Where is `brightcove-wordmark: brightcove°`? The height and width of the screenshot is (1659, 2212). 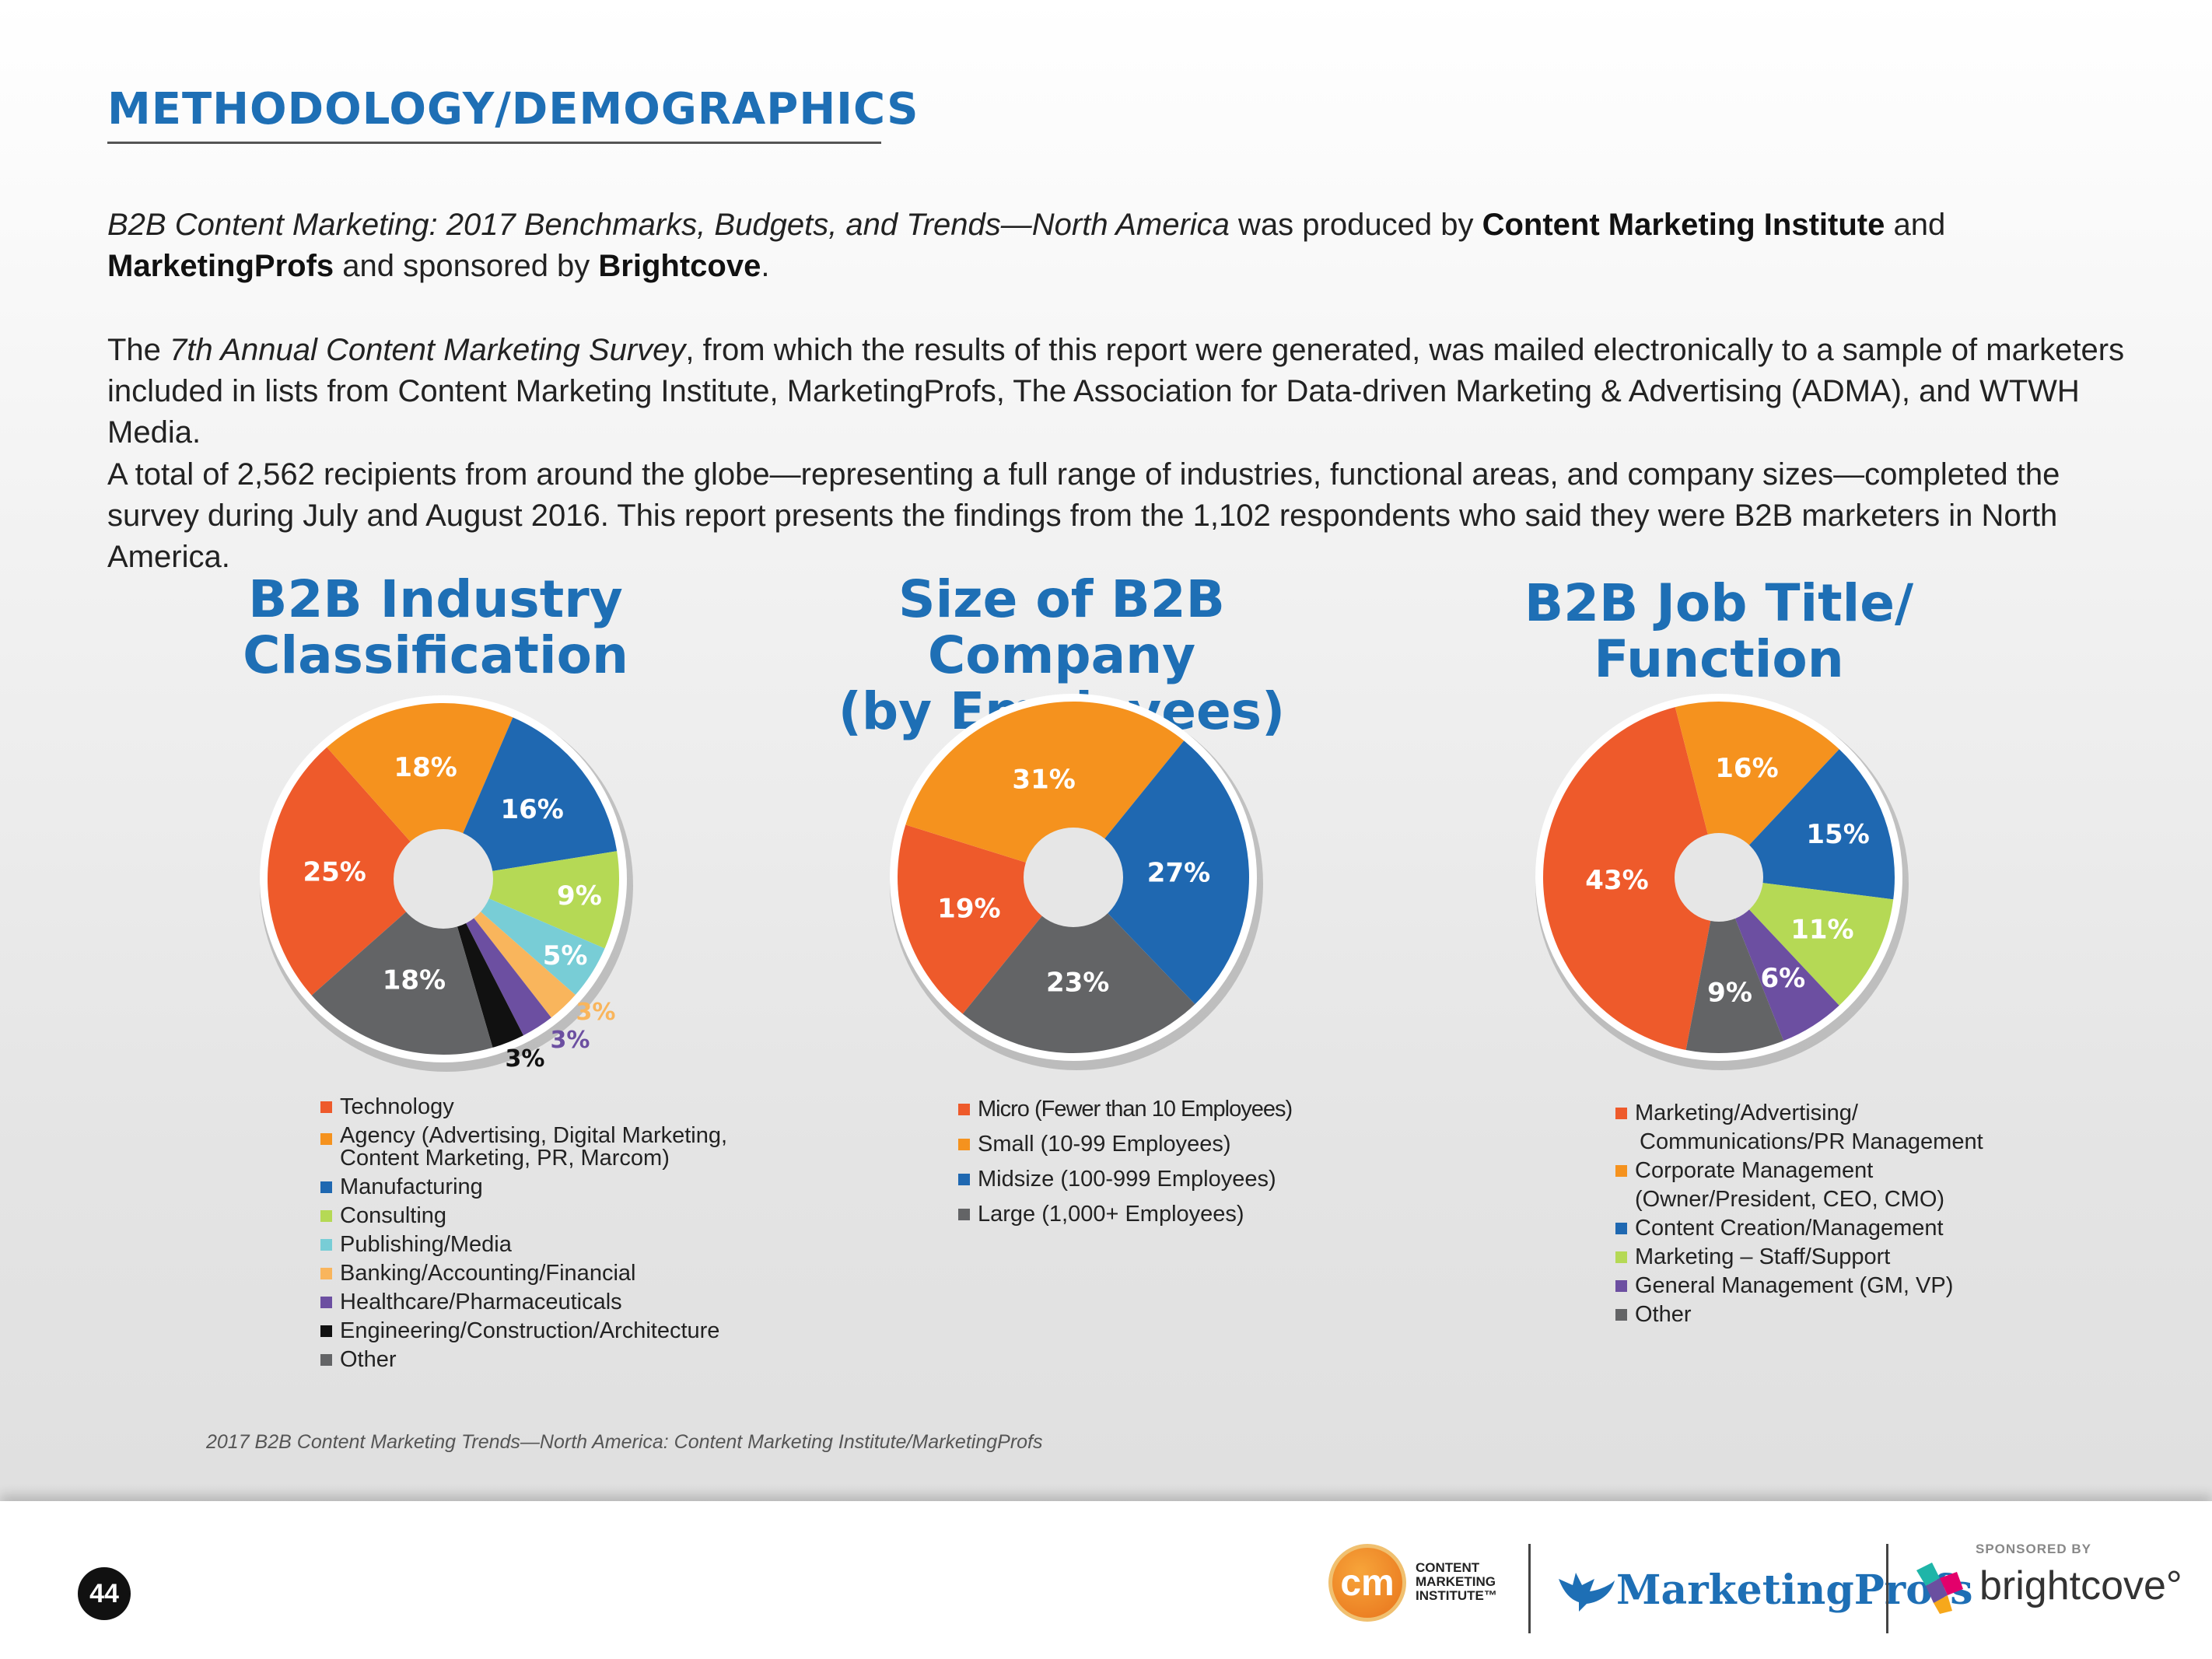
brightcove-wordmark: brightcove° is located at coordinates (2080, 1586).